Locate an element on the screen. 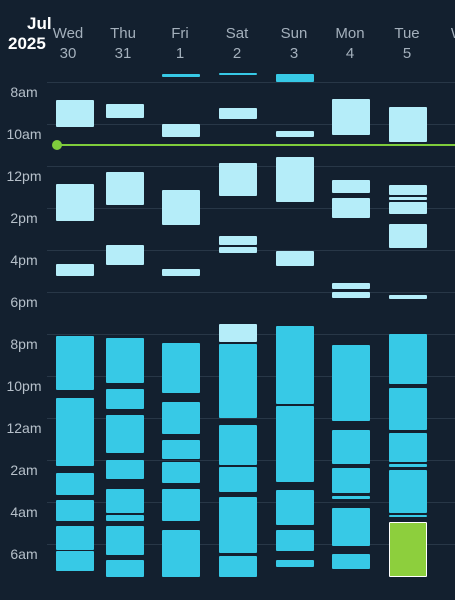  time-label: 10am is located at coordinates (24, 134).